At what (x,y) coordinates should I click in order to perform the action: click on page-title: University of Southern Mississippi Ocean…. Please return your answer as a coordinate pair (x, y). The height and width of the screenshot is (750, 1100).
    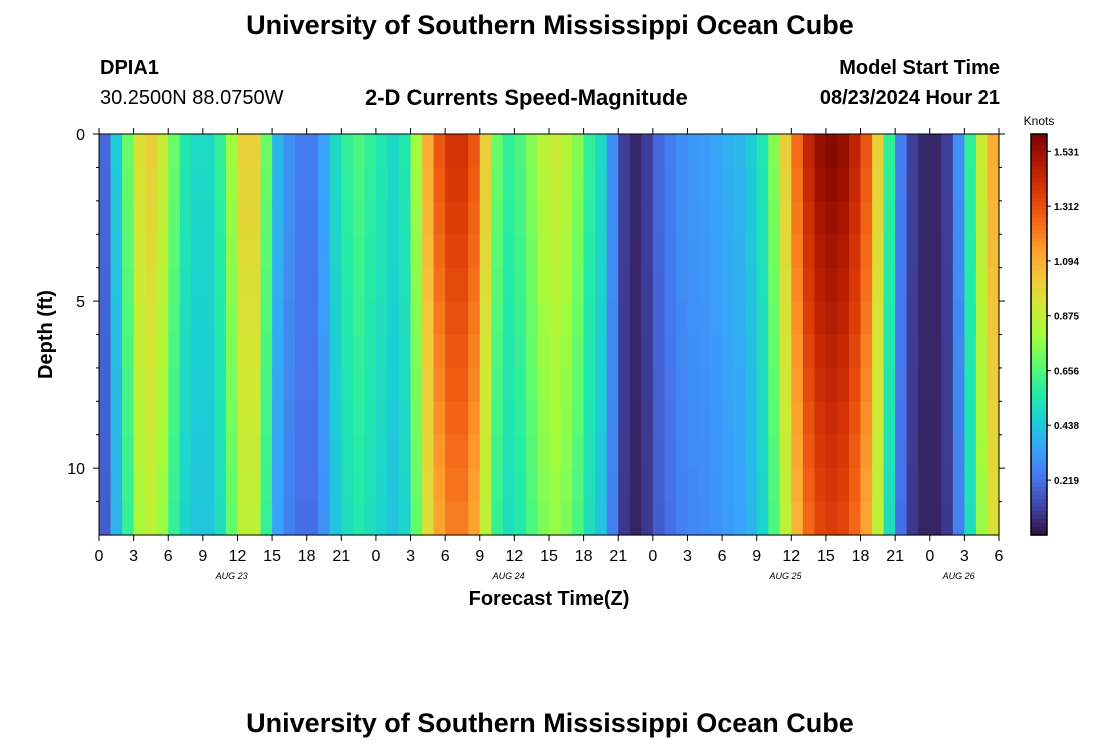
    Looking at the image, I should click on (550, 25).